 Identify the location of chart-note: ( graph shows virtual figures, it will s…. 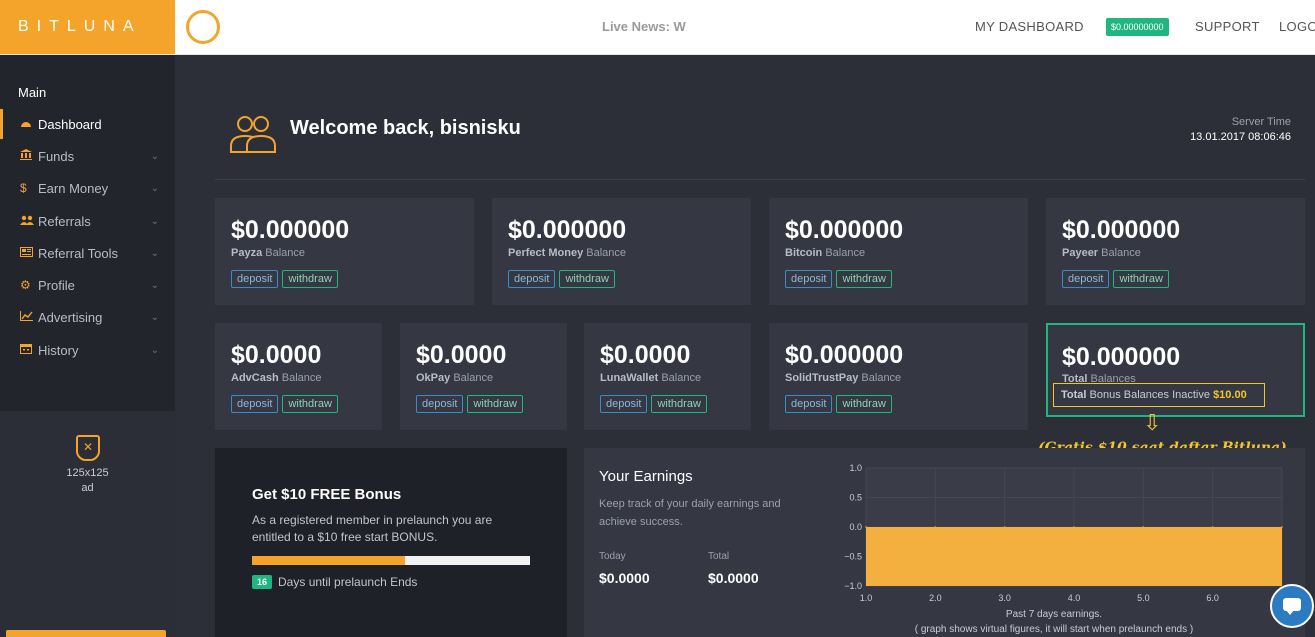
(1054, 629).